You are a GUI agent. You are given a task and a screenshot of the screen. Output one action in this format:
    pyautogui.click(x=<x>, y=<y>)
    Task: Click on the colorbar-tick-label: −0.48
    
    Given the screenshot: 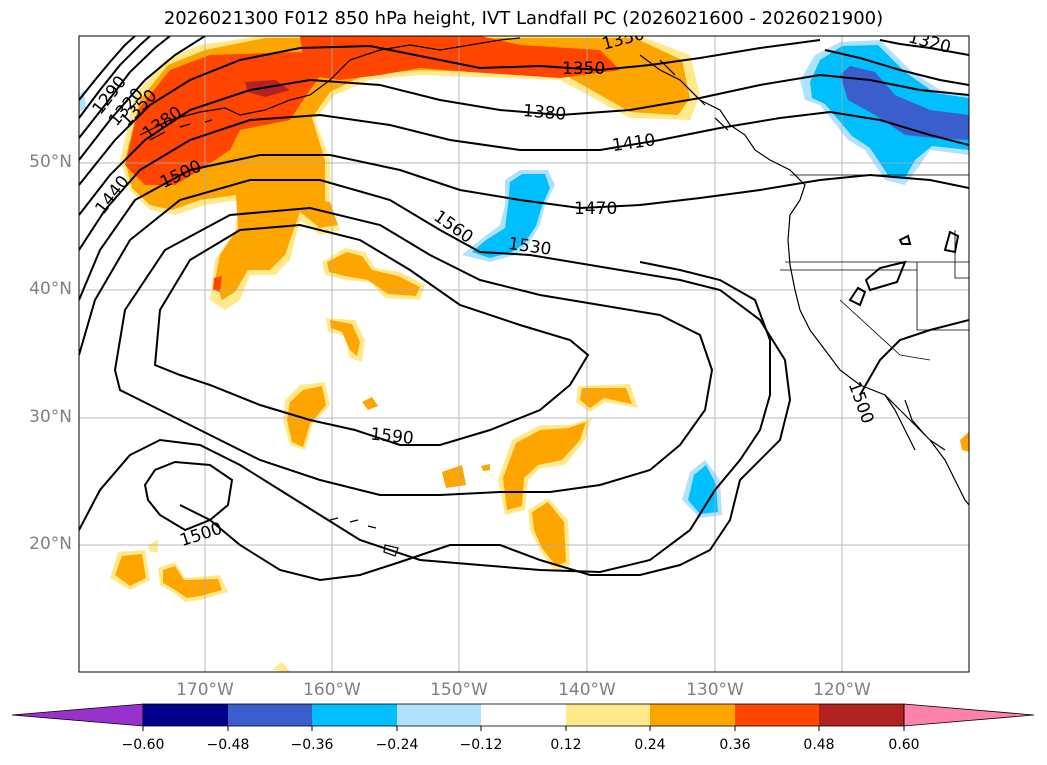 What is the action you would take?
    pyautogui.click(x=228, y=745)
    